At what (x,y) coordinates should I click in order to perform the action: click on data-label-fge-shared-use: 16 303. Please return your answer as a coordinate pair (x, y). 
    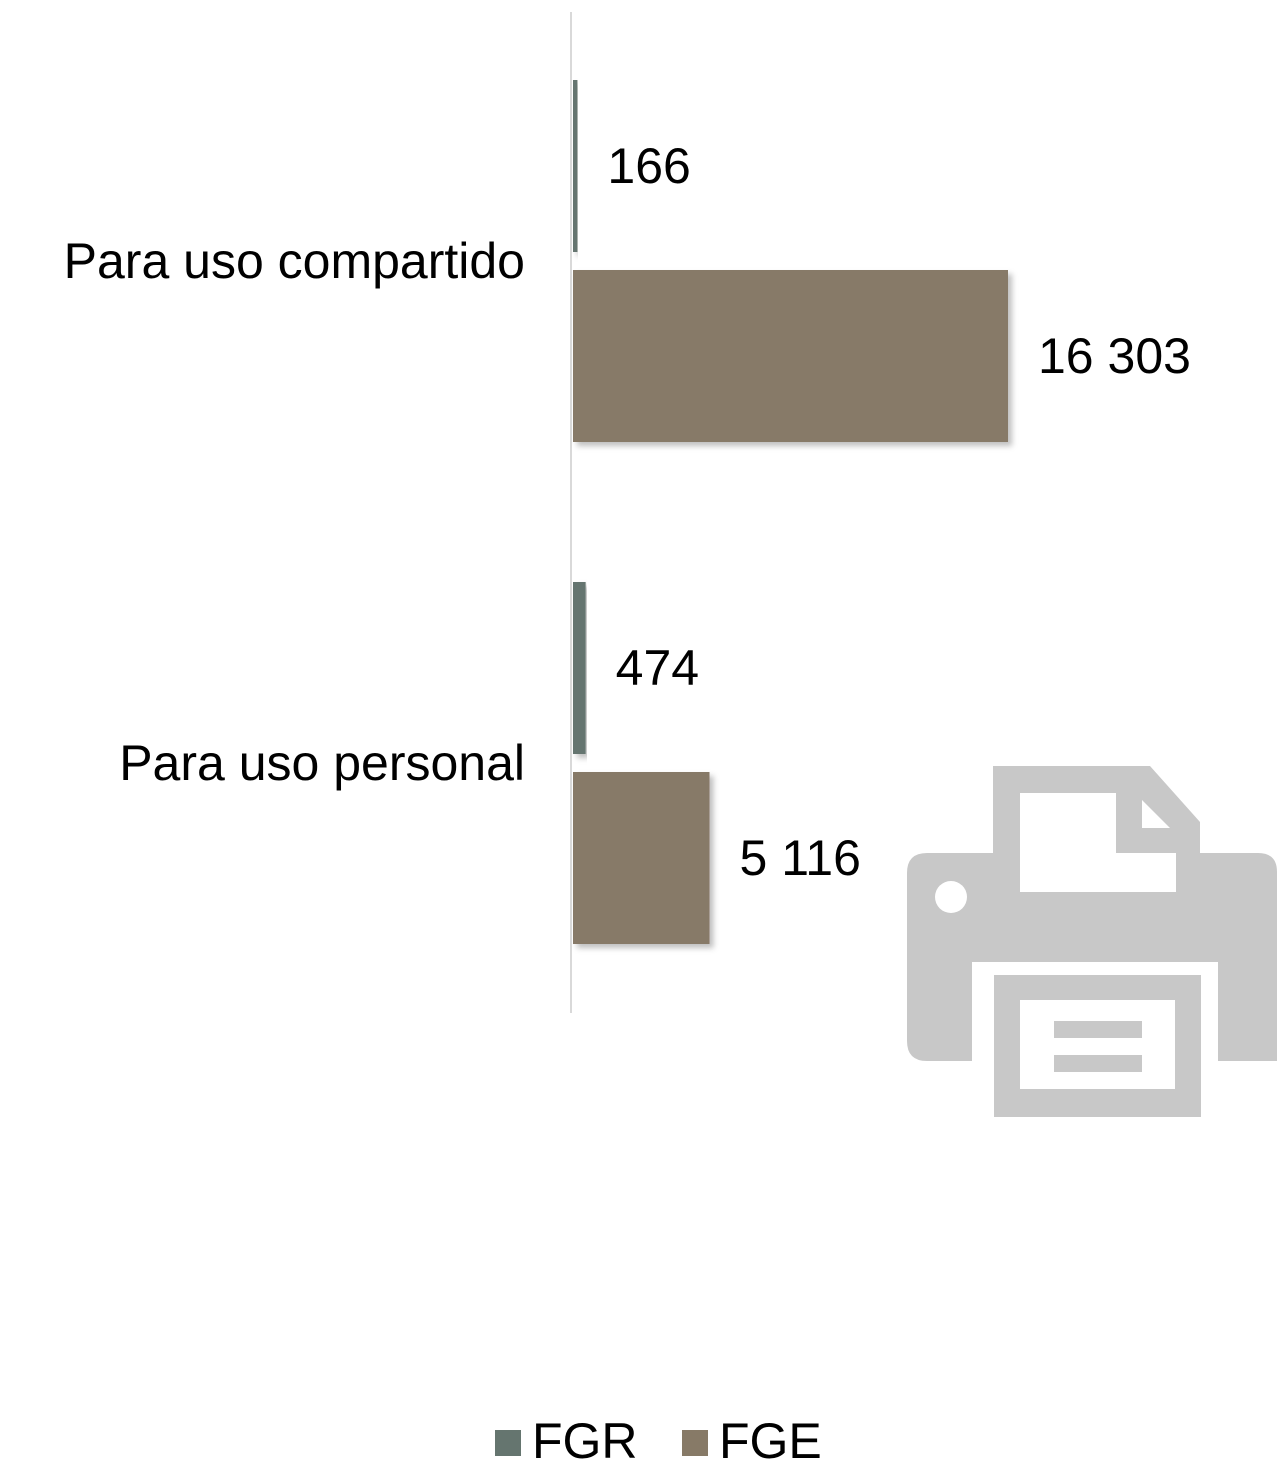
    Looking at the image, I should click on (1114, 356).